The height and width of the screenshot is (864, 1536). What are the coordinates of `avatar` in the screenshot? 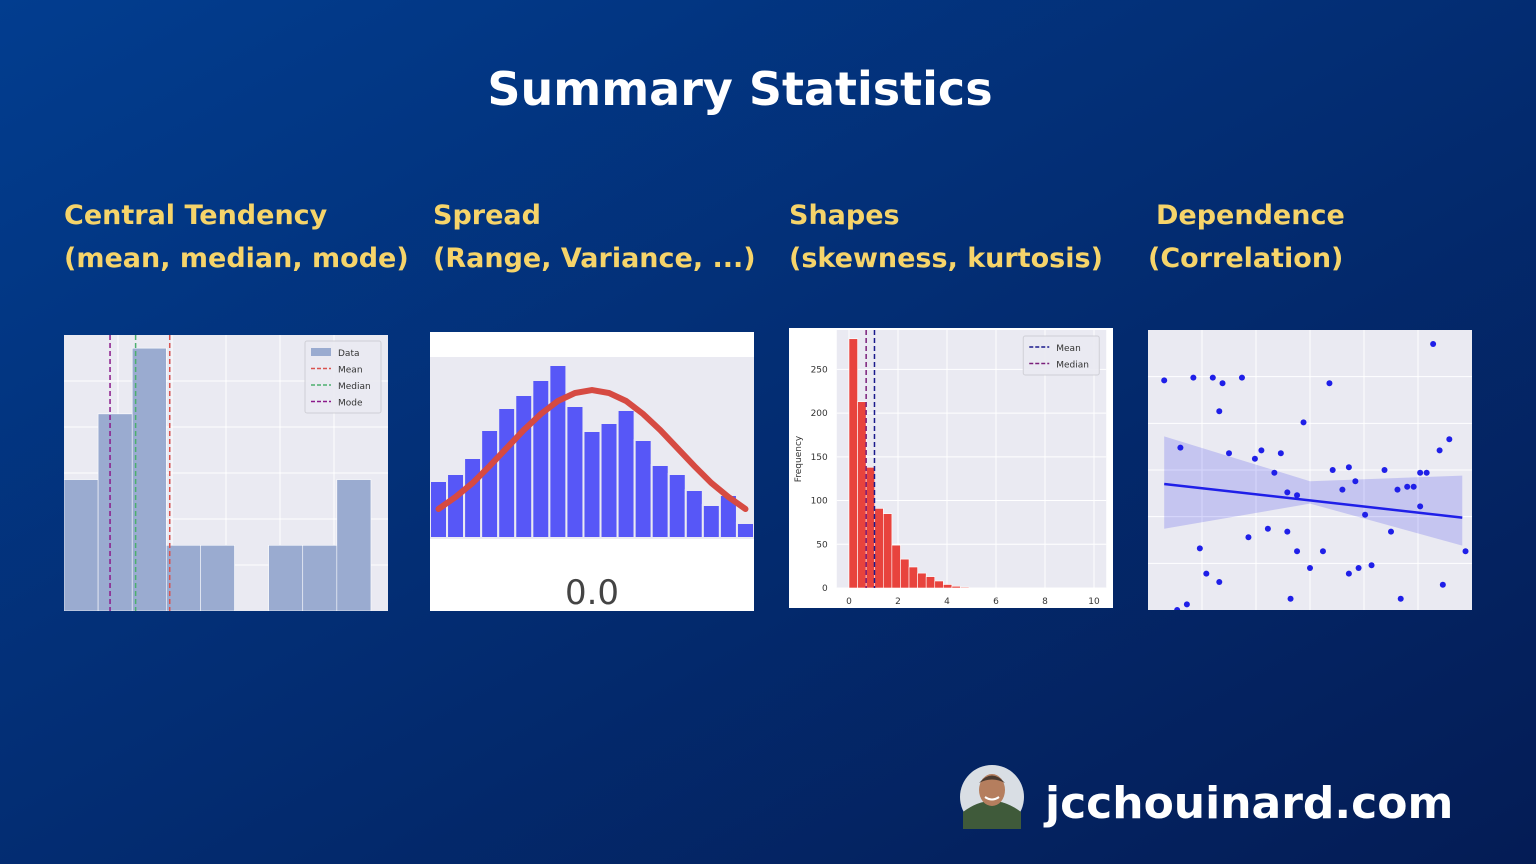 It's located at (992, 797).